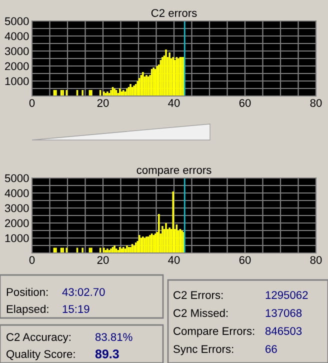 The height and width of the screenshot is (363, 328). Describe the element at coordinates (287, 295) in the screenshot. I see `text: 1295062` at that location.